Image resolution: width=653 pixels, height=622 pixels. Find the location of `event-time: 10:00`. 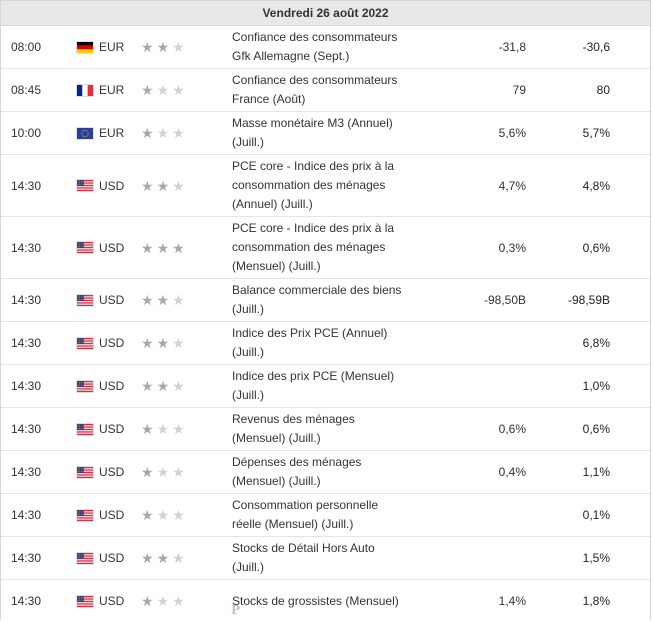

event-time: 10:00 is located at coordinates (26, 133).